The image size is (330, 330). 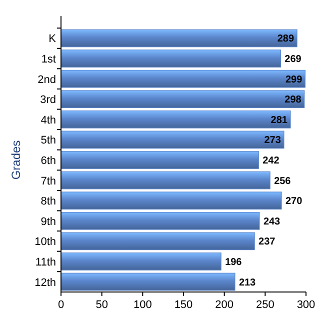 What do you see at coordinates (48, 181) in the screenshot?
I see `y-tick-label: 7th` at bounding box center [48, 181].